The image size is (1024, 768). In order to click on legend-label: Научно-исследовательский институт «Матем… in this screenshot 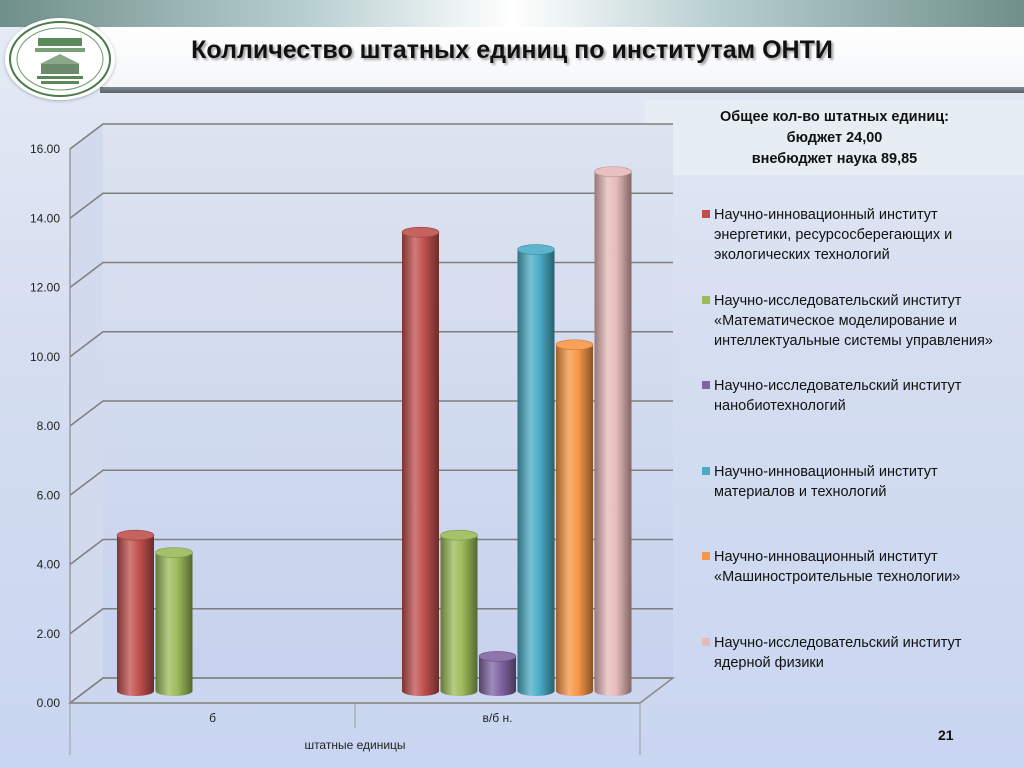, I will do `click(853, 321)`.